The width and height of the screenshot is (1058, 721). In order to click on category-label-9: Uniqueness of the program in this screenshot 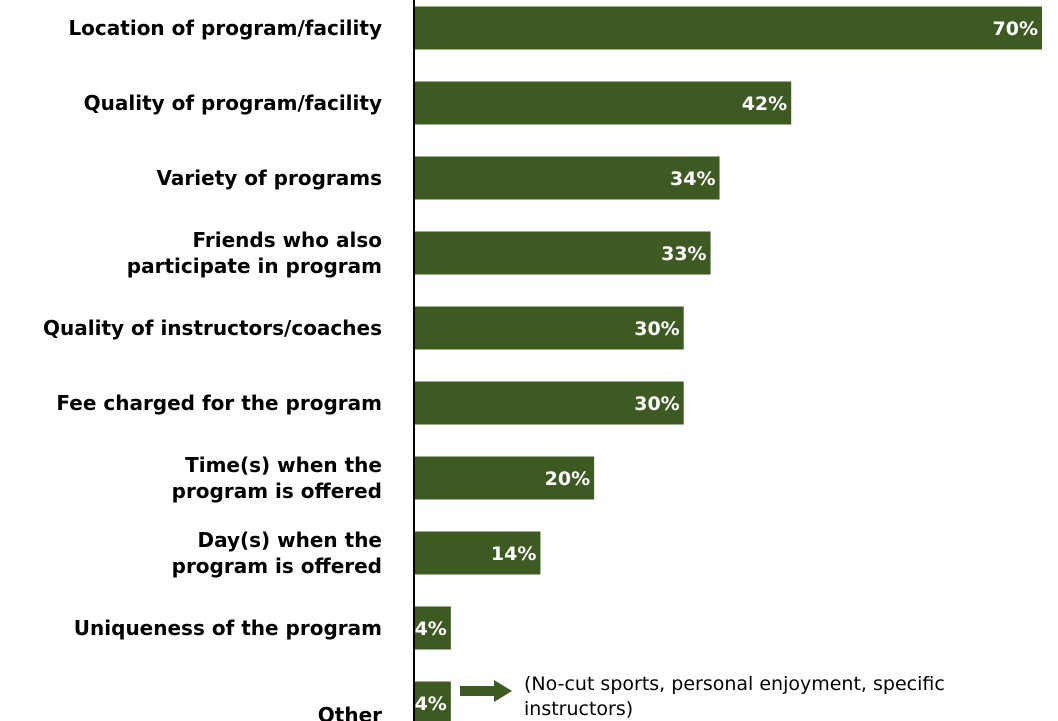, I will do `click(228, 628)`.